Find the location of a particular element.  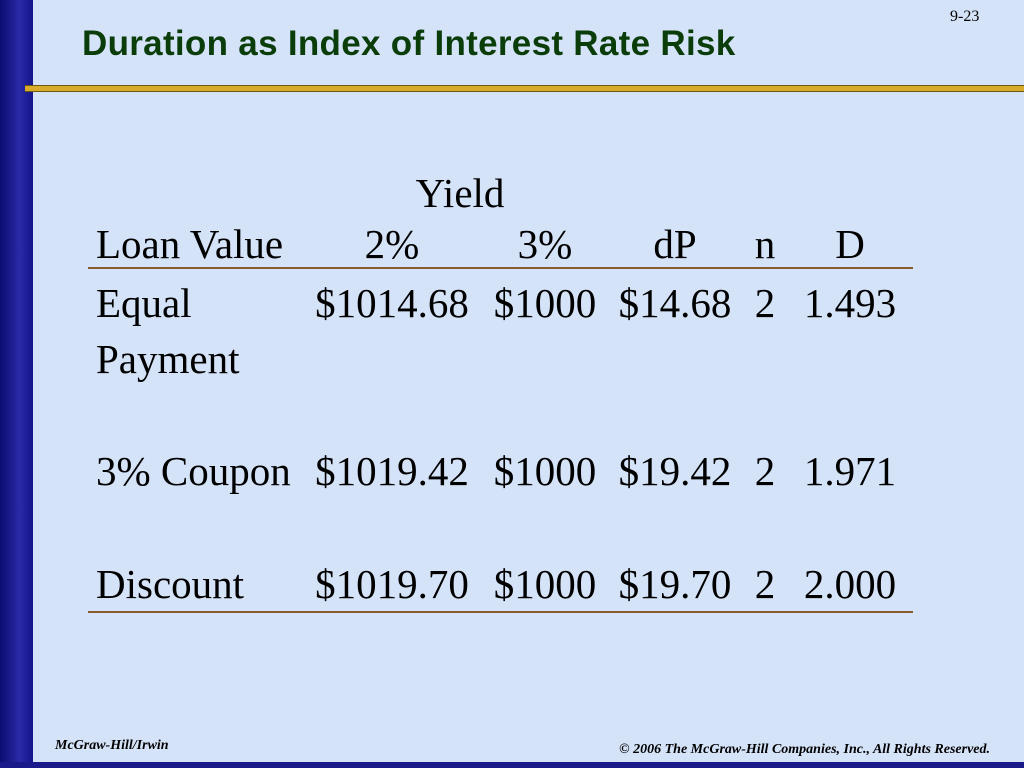

table-cell: 1.971 is located at coordinates (850, 471).